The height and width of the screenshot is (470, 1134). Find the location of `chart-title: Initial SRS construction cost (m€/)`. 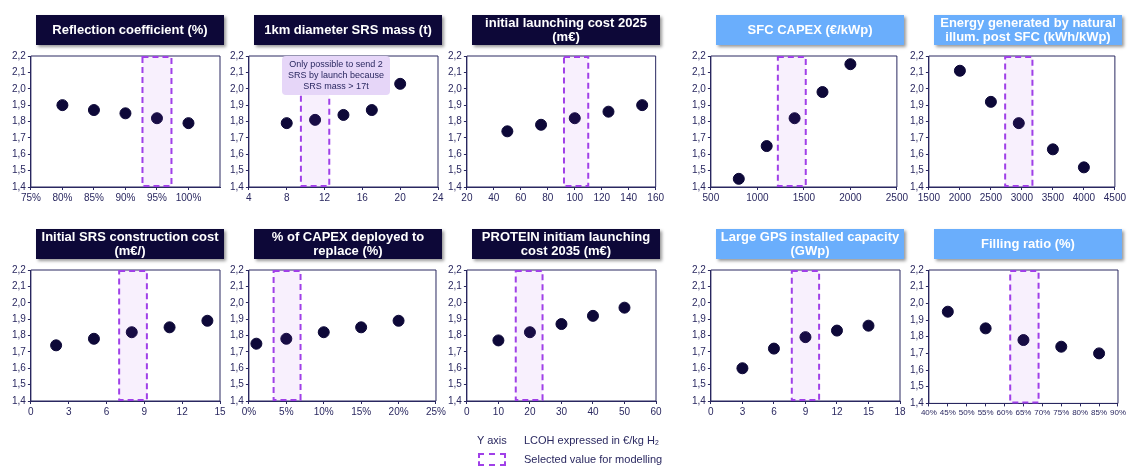

chart-title: Initial SRS construction cost (m€/) is located at coordinates (130, 244).